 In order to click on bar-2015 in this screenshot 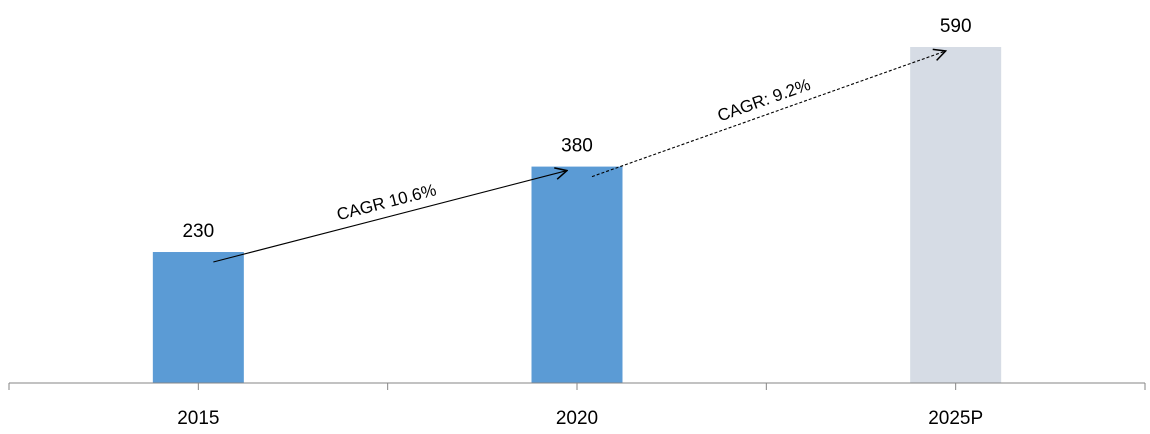, I will do `click(198, 317)`.